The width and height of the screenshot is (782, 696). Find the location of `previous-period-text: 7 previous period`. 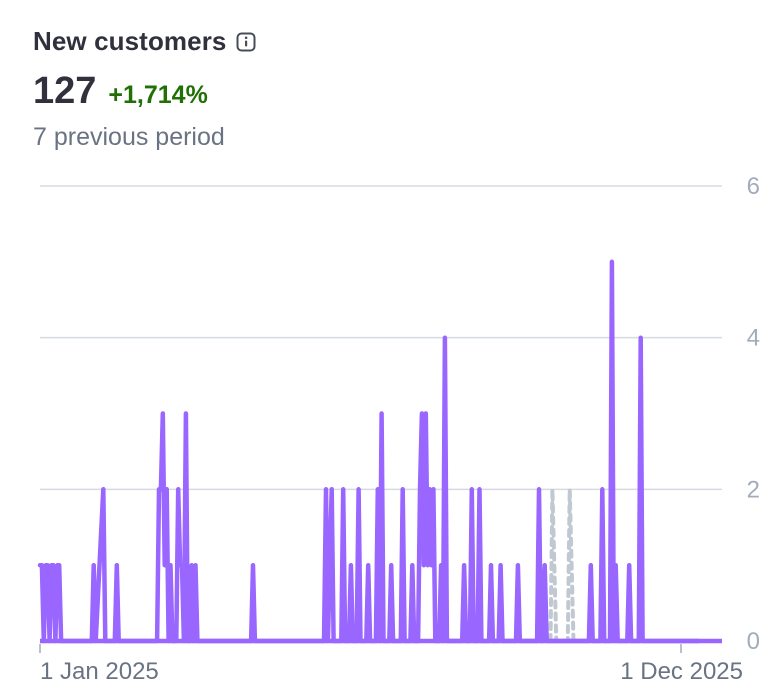

previous-period-text: 7 previous period is located at coordinates (129, 137).